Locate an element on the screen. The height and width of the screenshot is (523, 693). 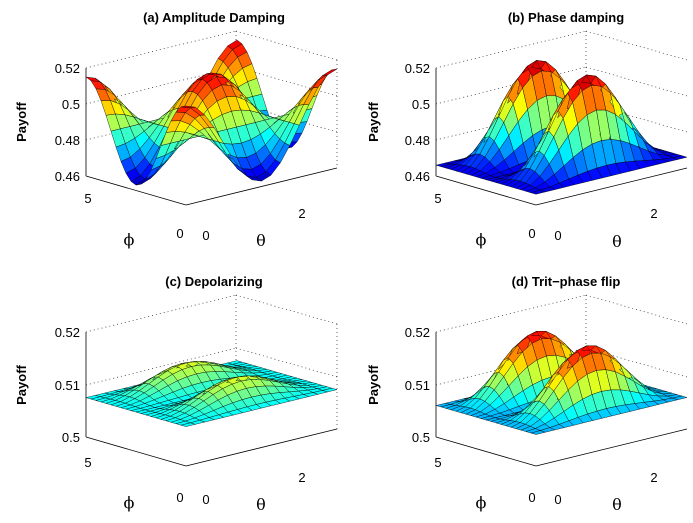
panel-a-z-tick: 0.46 is located at coordinates (67, 176).